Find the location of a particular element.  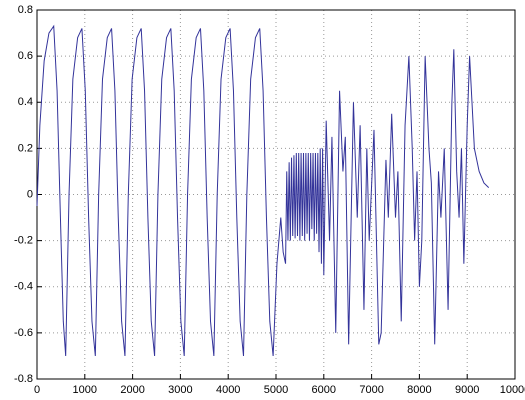

x-tick-label: 6000 is located at coordinates (324, 390).